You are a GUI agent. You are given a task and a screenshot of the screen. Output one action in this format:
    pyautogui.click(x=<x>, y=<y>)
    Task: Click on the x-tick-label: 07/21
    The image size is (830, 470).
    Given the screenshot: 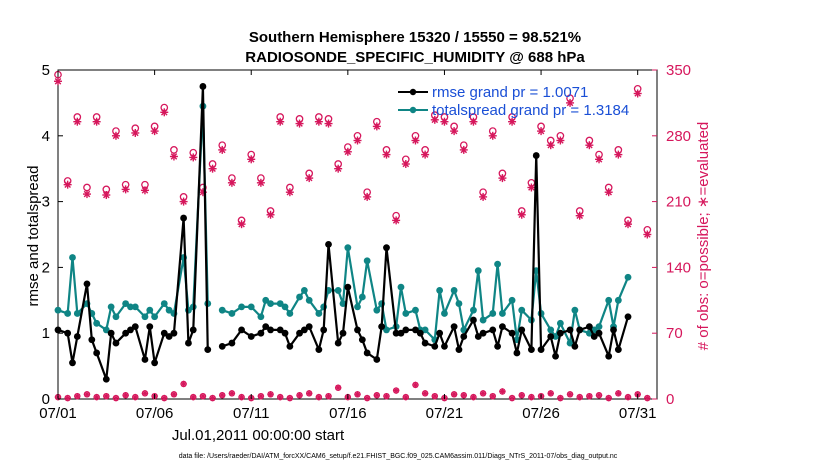 What is the action you would take?
    pyautogui.click(x=445, y=413)
    